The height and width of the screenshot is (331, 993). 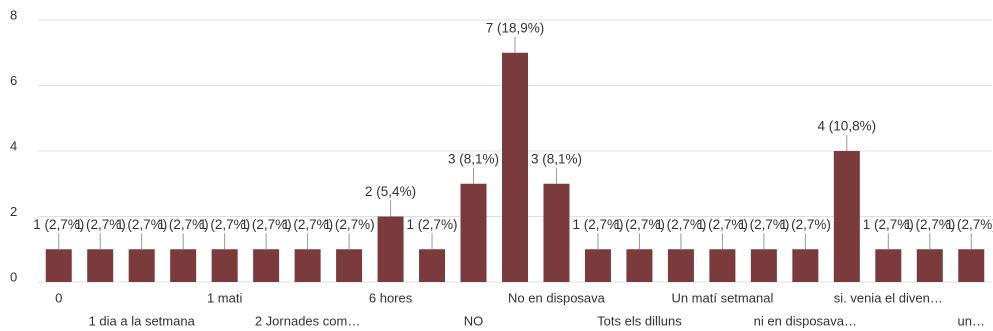 What do you see at coordinates (515, 27) in the screenshot?
I see `value-label: 7 (18,9%)` at bounding box center [515, 27].